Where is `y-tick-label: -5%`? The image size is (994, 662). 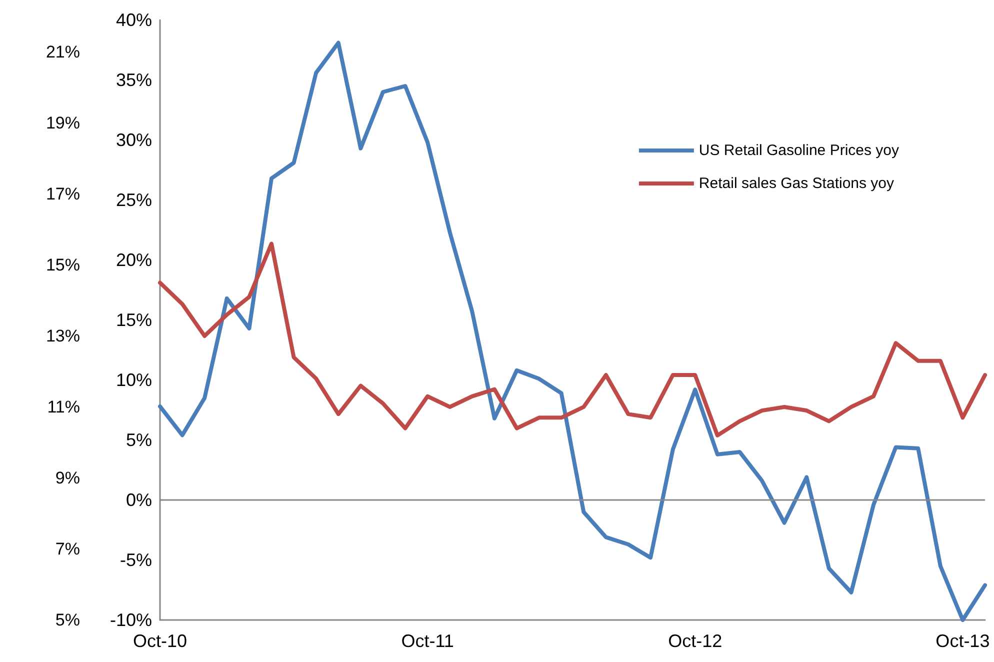 y-tick-label: -5% is located at coordinates (136, 560).